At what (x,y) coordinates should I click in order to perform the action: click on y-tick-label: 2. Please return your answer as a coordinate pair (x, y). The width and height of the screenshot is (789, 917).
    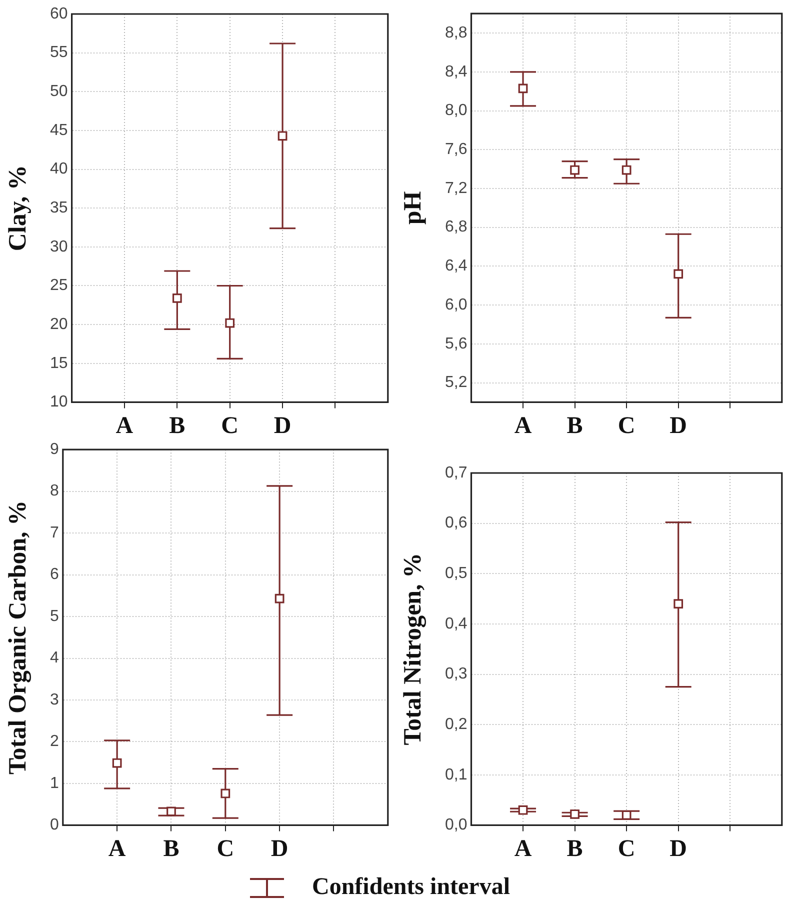
    Looking at the image, I should click on (54, 741).